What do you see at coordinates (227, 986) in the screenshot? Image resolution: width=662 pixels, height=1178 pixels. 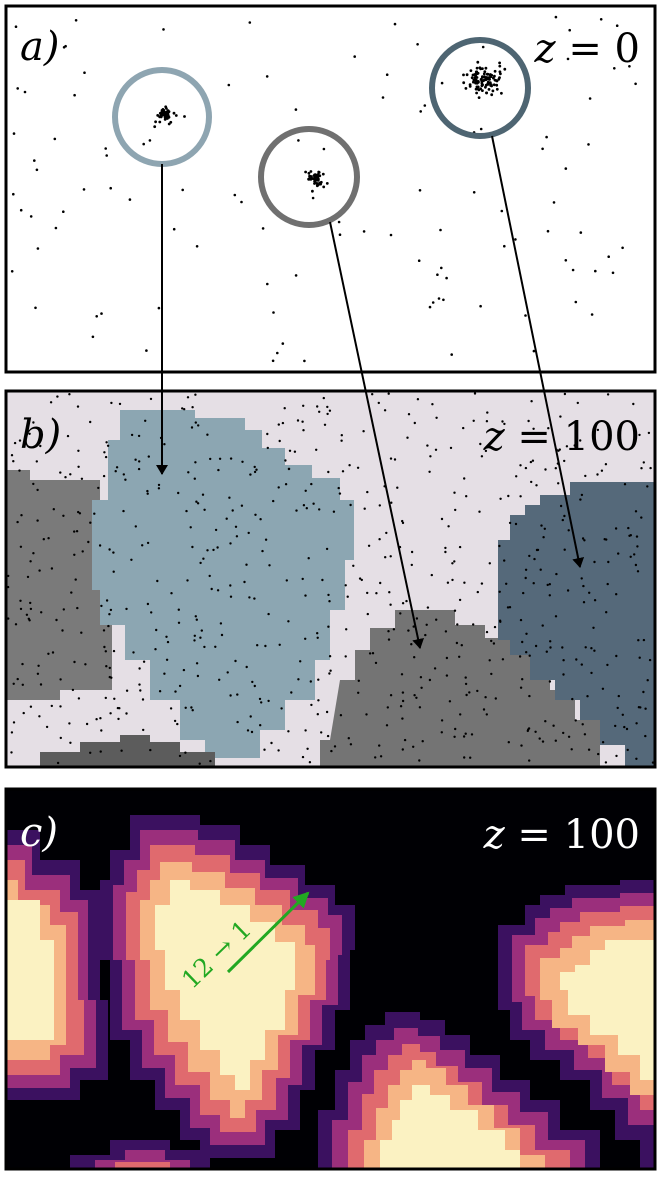 I see `heat-blob-center` at bounding box center [227, 986].